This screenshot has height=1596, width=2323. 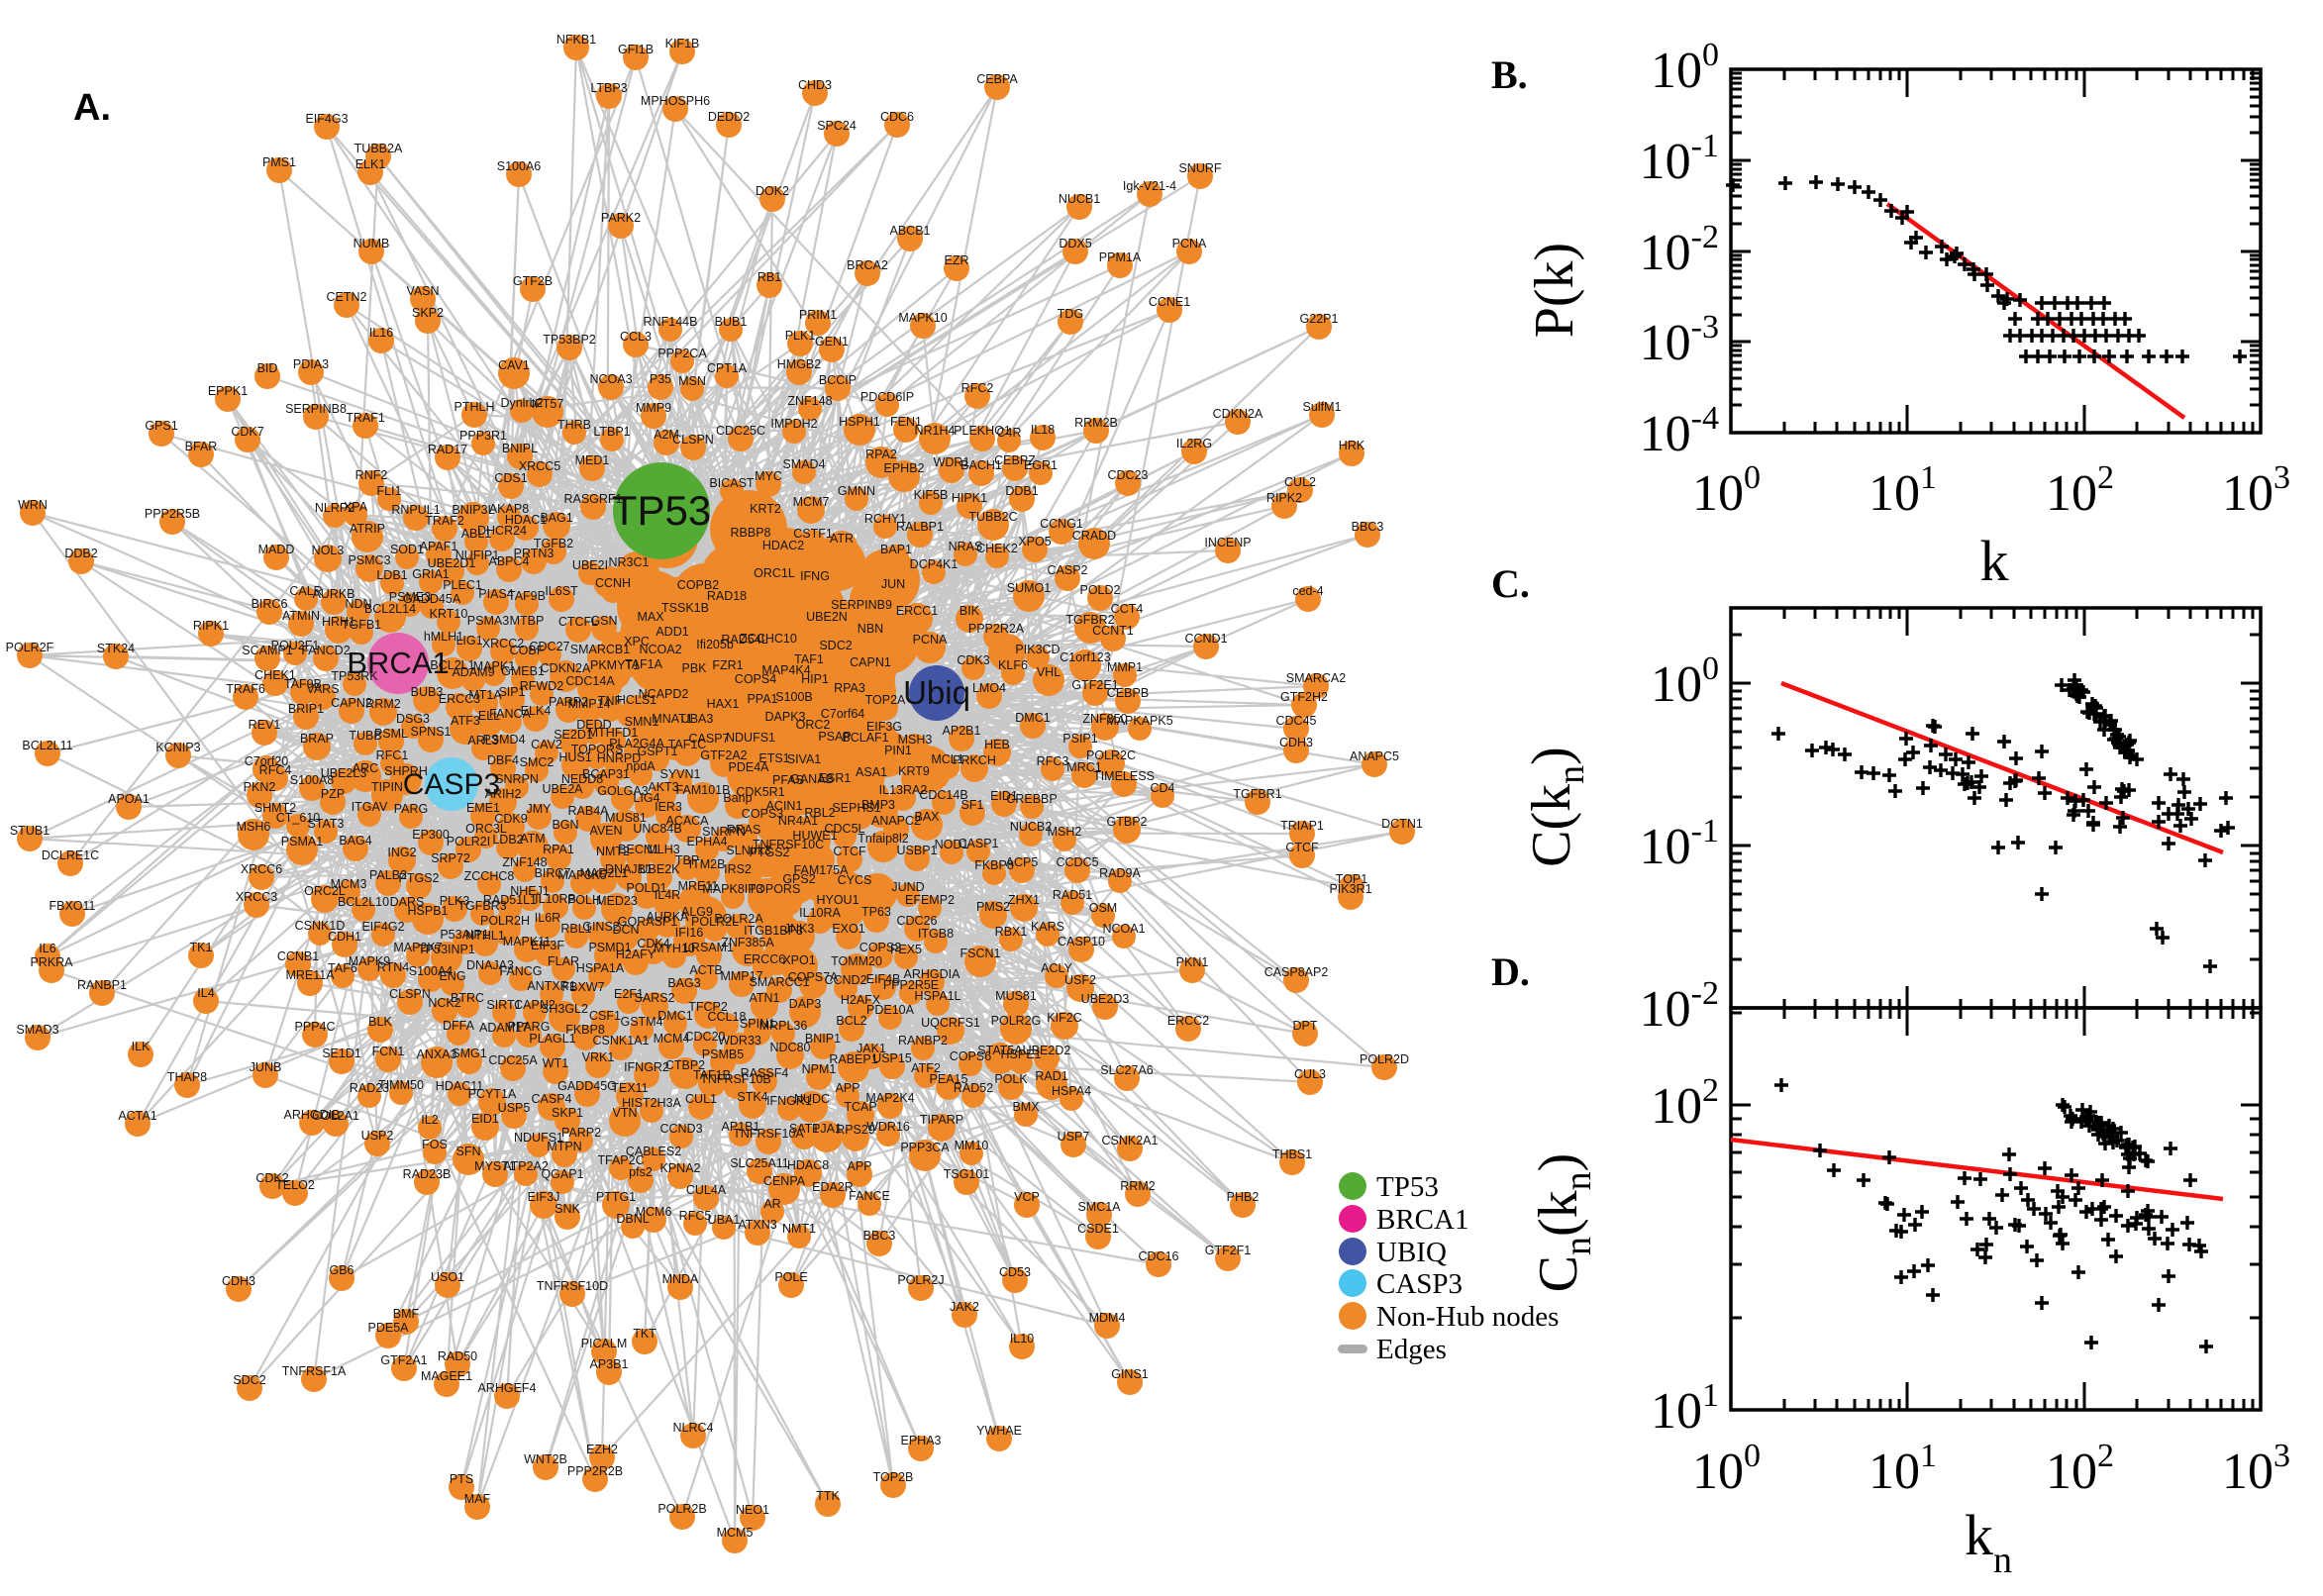 I want to click on svg-text: CYCS, so click(x=855, y=880).